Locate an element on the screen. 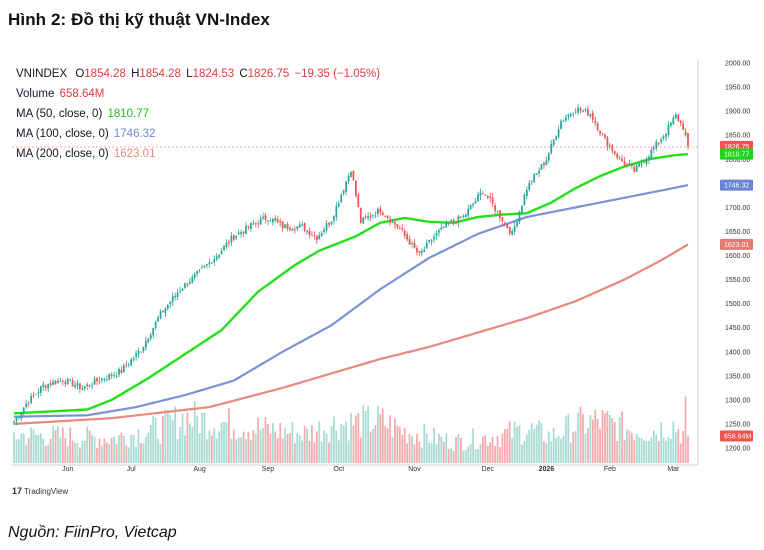  tradingview-logo: 17 TradingView is located at coordinates (40, 491).